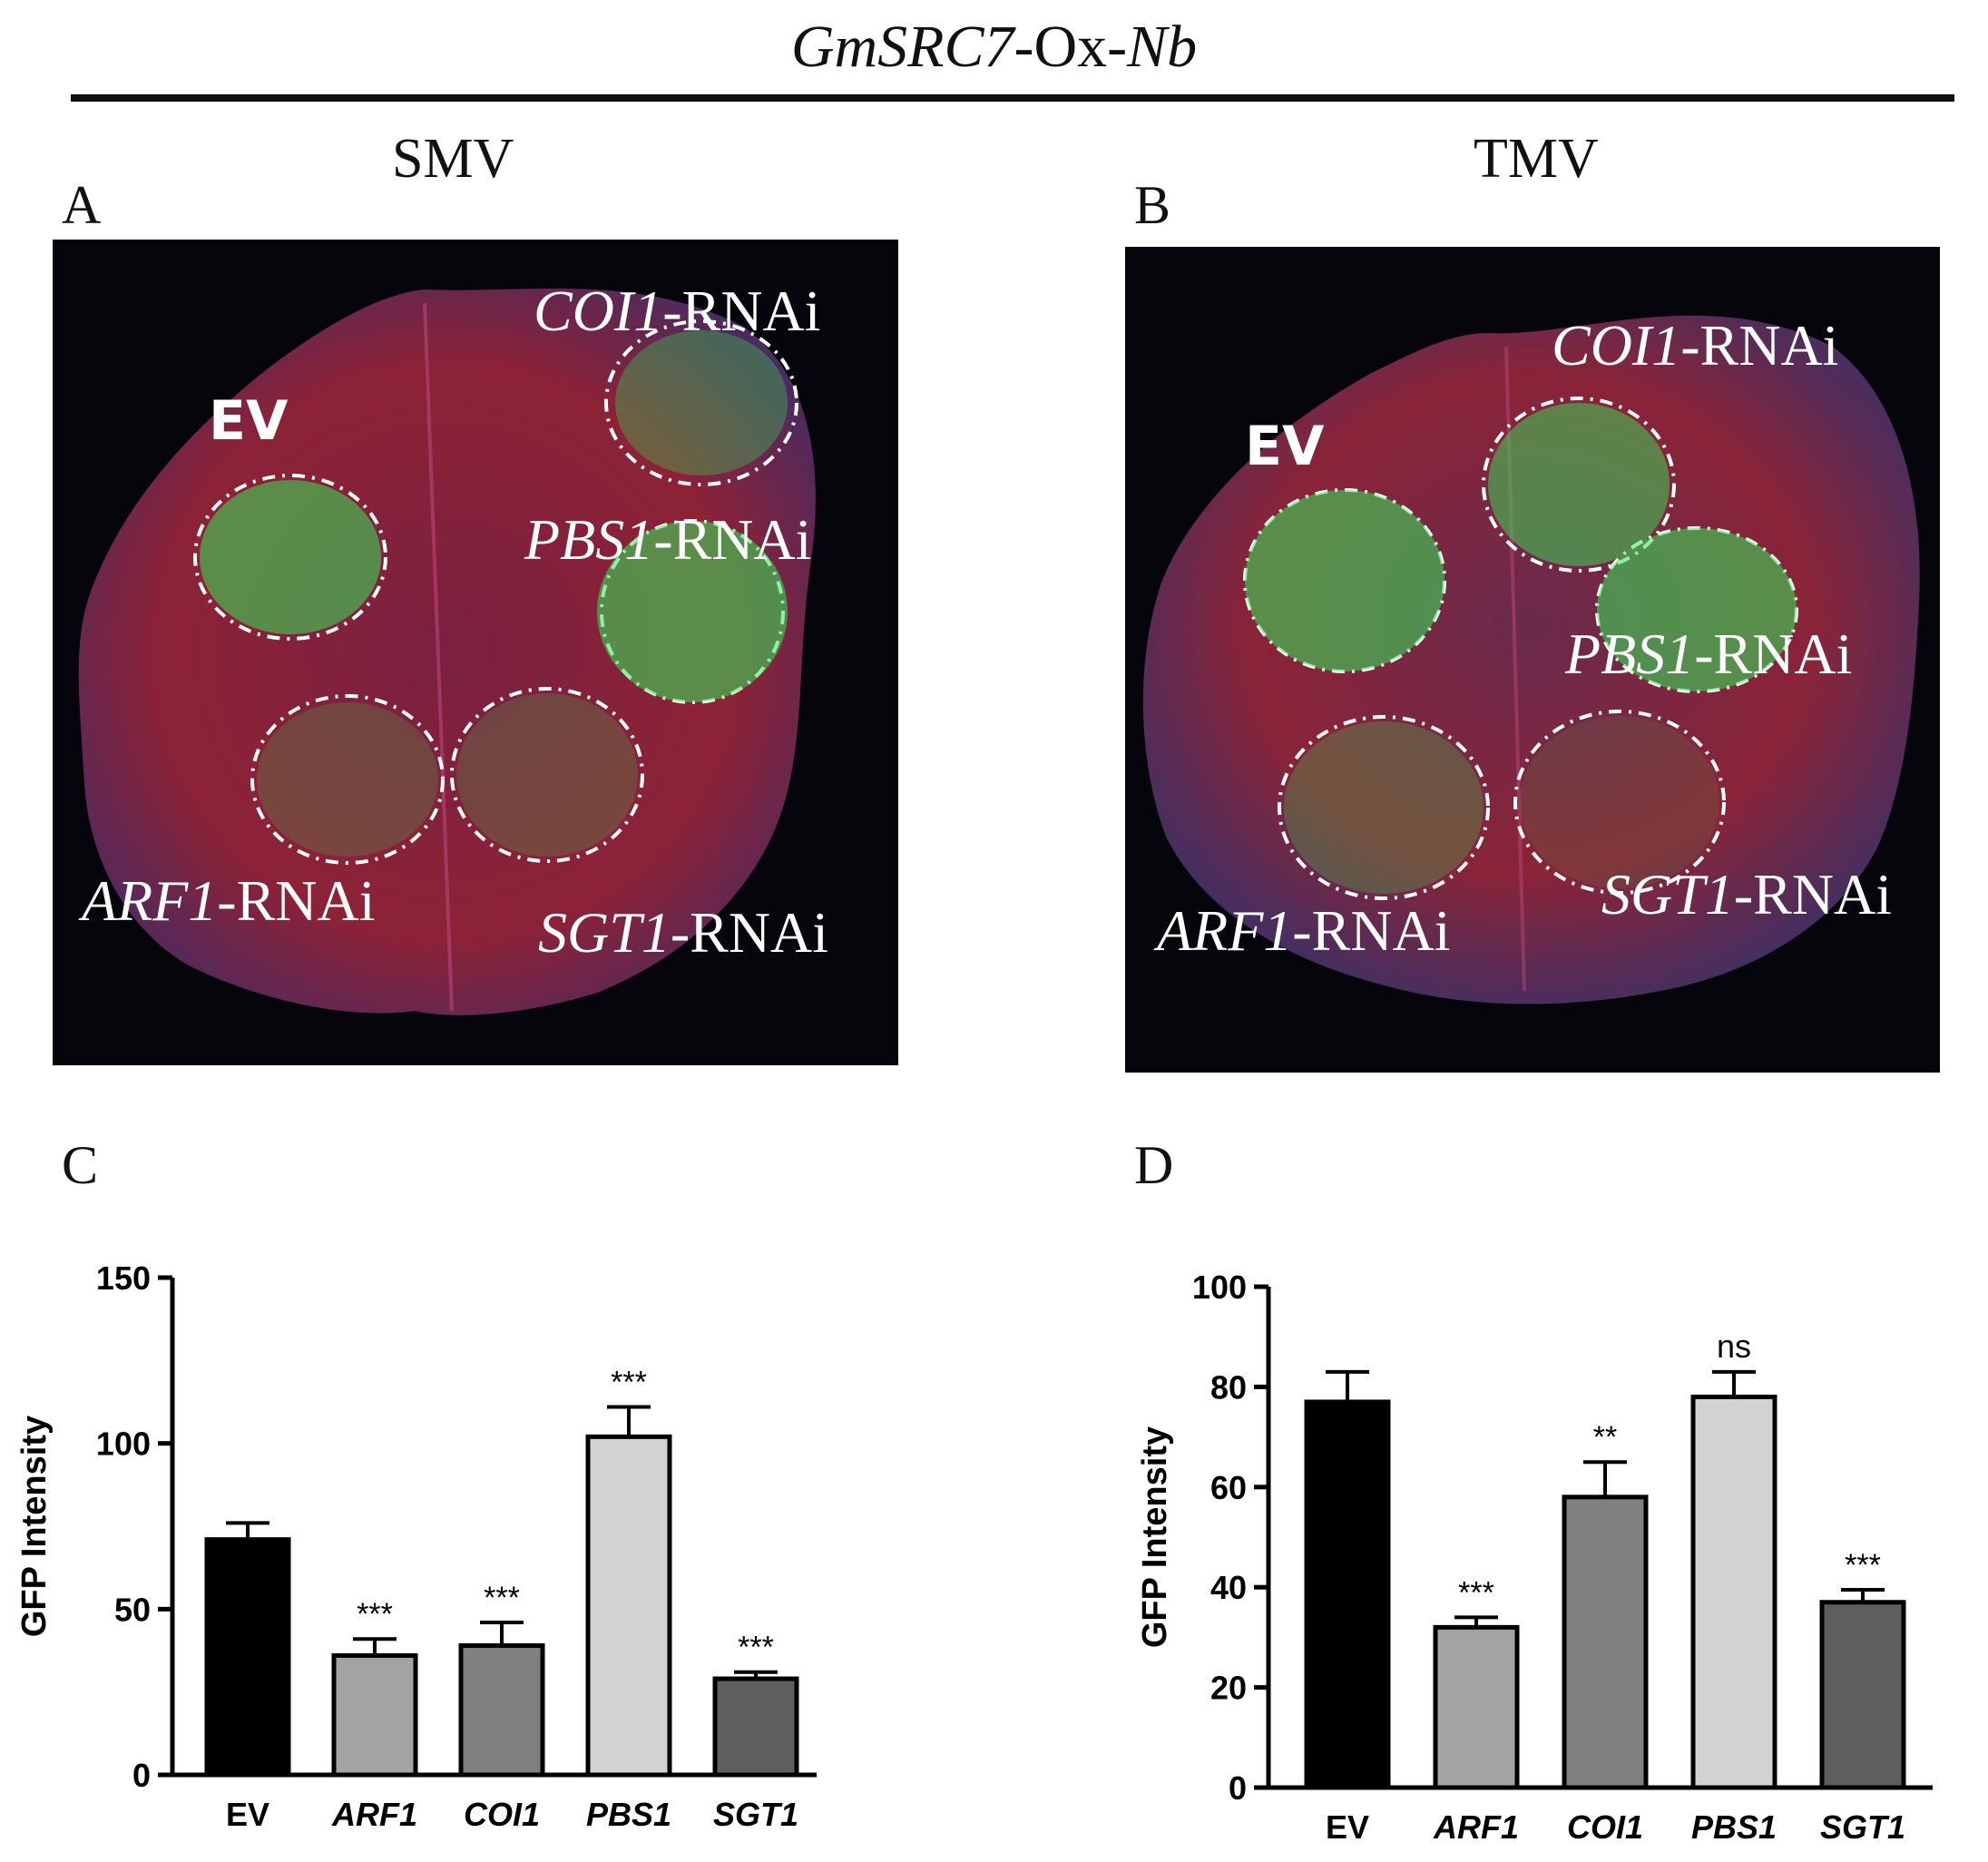 The height and width of the screenshot is (1862, 1988). I want to click on panel-letter-b: B, so click(1152, 205).